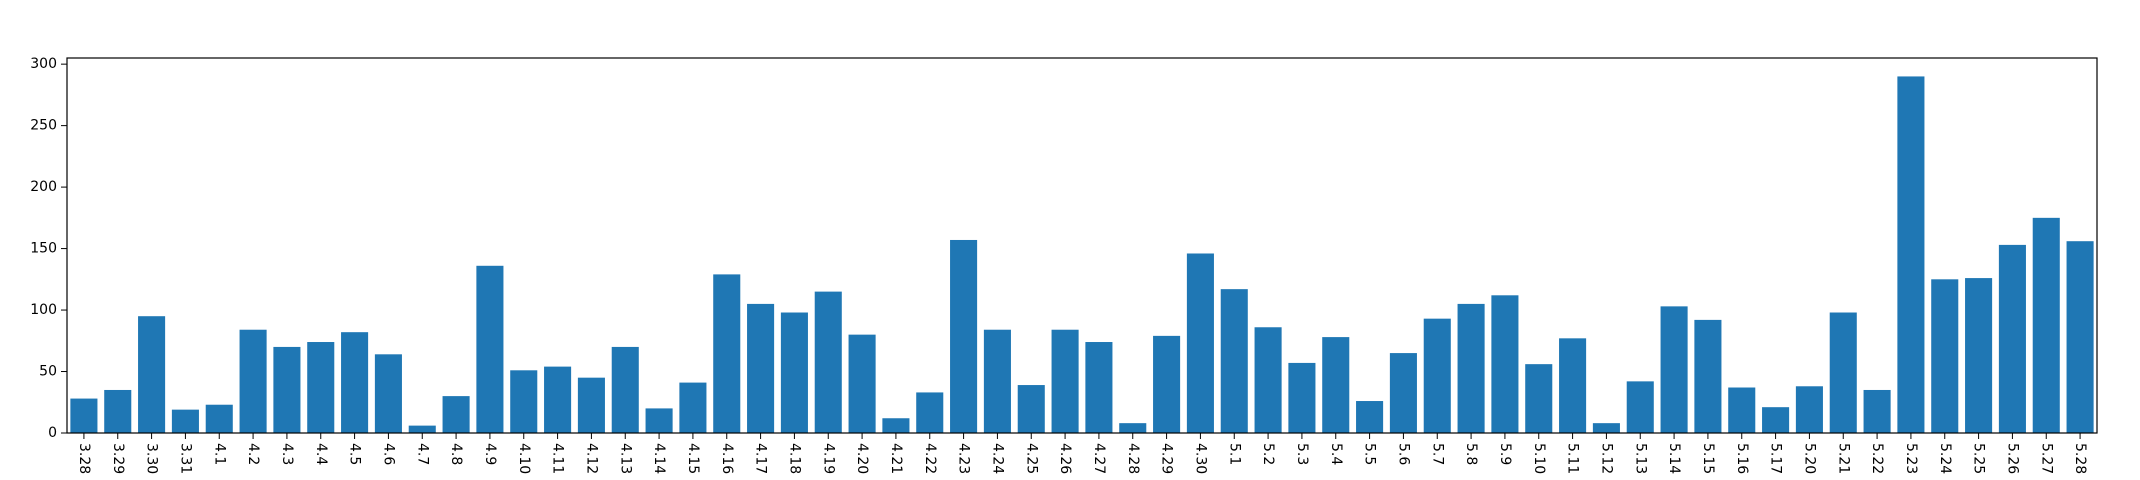  Describe the element at coordinates (1809, 409) in the screenshot. I see `bar-5.20` at that location.